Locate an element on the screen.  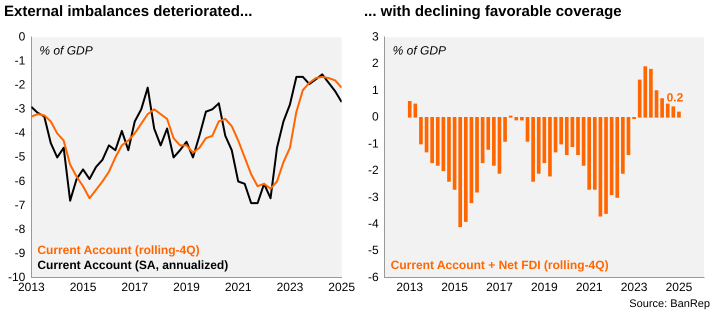
y-tick-label: 1 is located at coordinates (375, 89).